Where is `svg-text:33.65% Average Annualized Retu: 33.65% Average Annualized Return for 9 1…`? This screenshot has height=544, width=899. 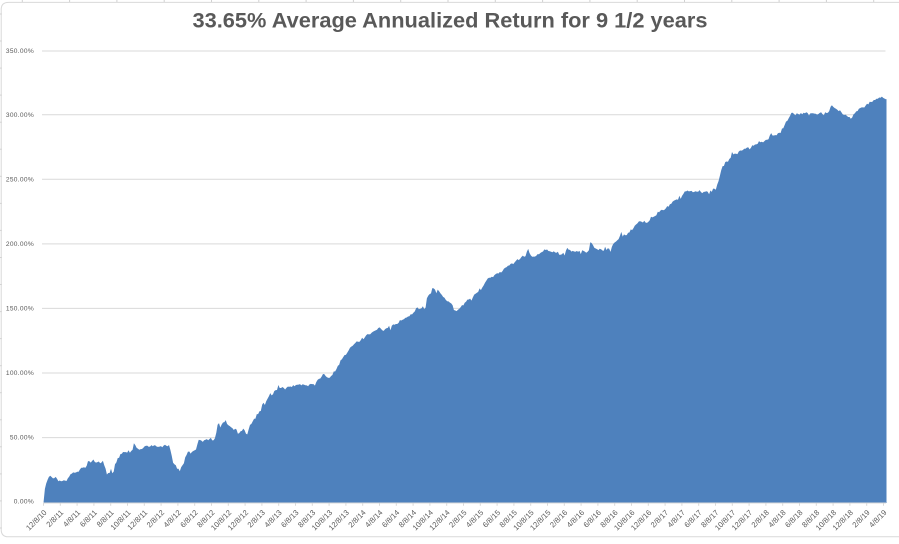 svg-text:33.65% Average Annualized Retu: 33.65% Average Annualized Return for 9 1… is located at coordinates (450, 21).